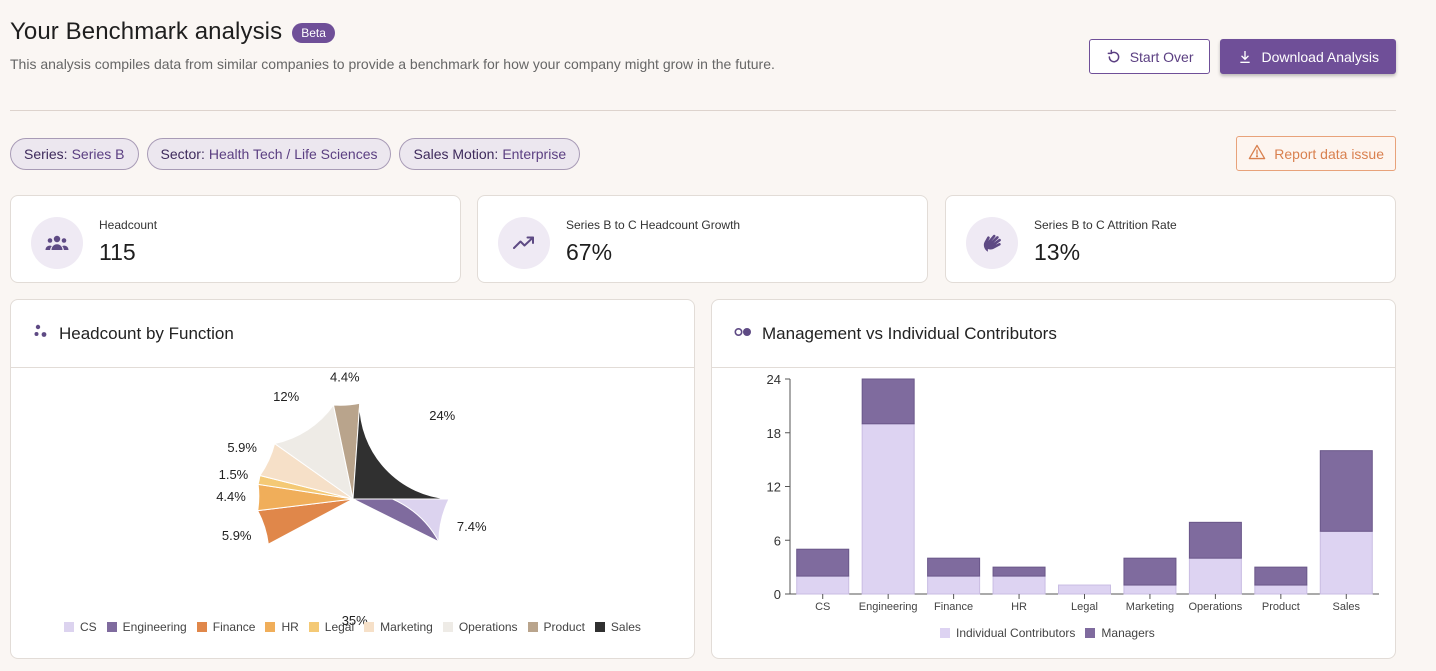  I want to click on legend-item-sales: Sales, so click(617, 627).